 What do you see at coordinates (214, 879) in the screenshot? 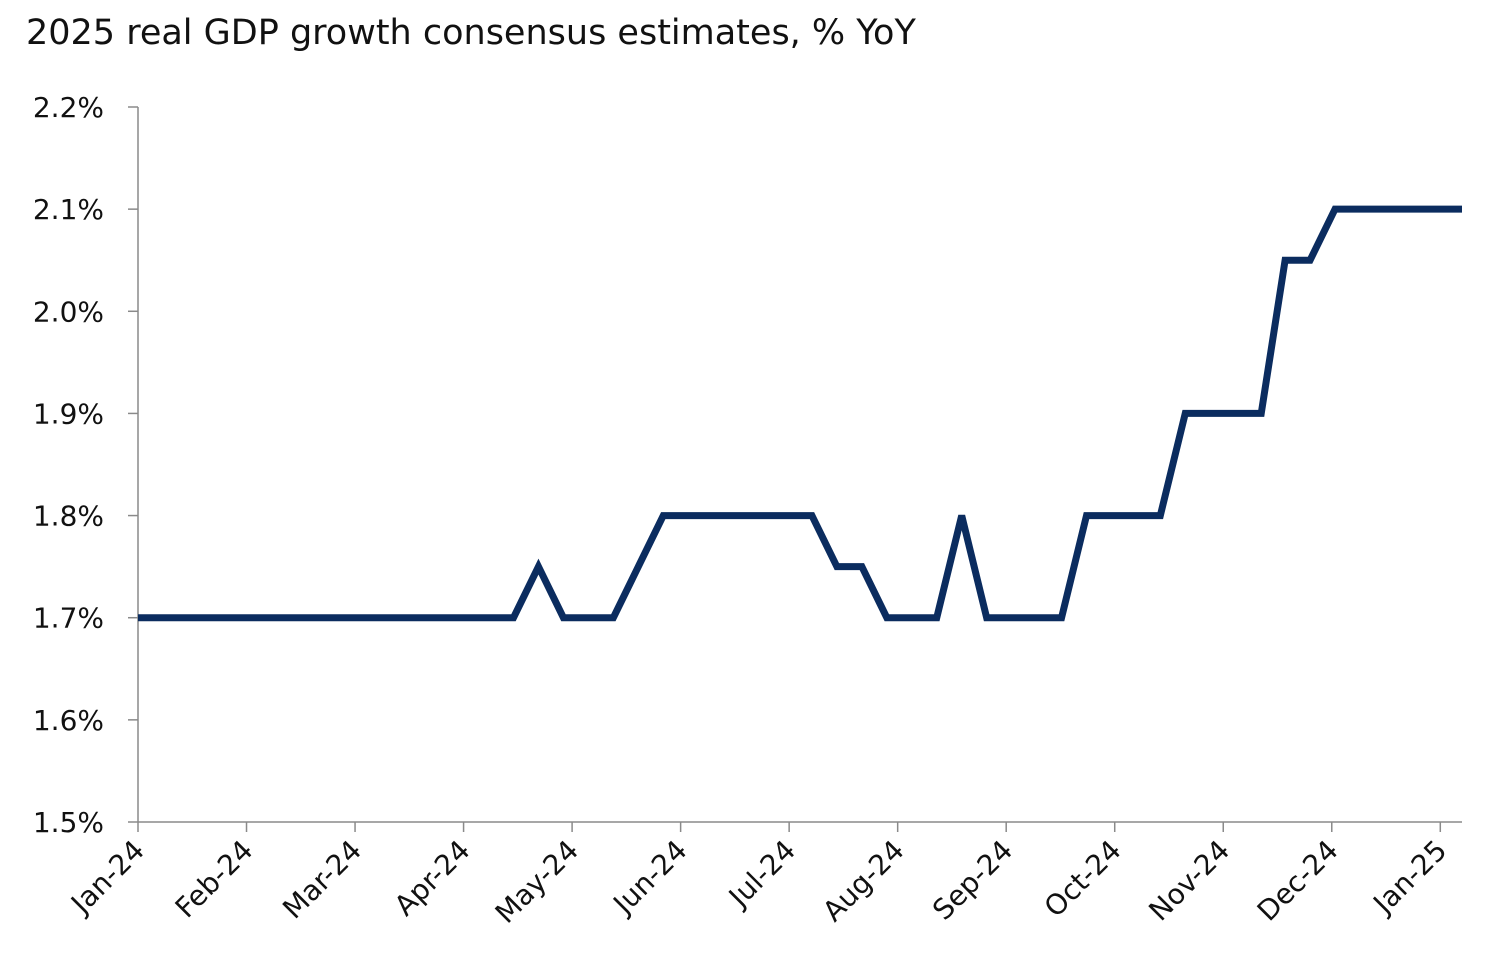
I see `x-tick-label: Feb-24` at bounding box center [214, 879].